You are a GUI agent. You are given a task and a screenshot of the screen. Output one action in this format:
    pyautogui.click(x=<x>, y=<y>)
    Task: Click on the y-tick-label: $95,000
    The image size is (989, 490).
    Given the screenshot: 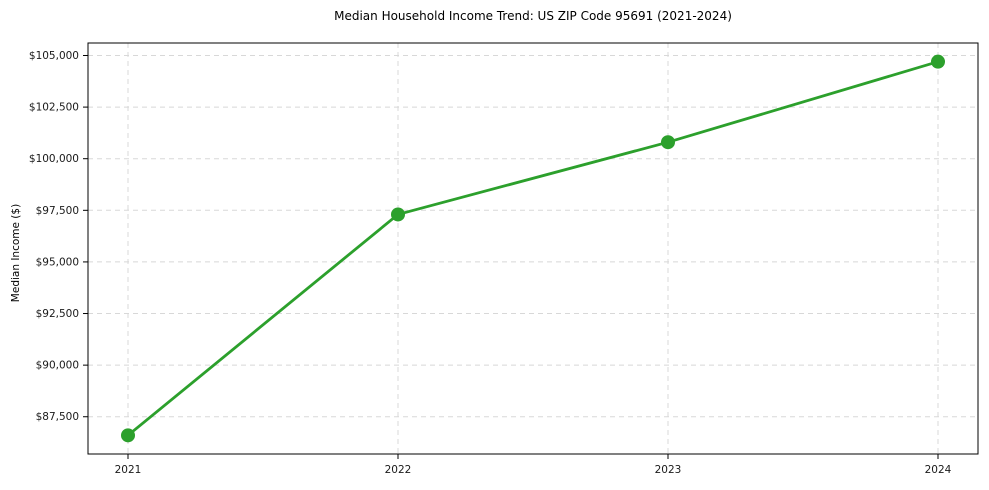 What is the action you would take?
    pyautogui.click(x=57, y=262)
    